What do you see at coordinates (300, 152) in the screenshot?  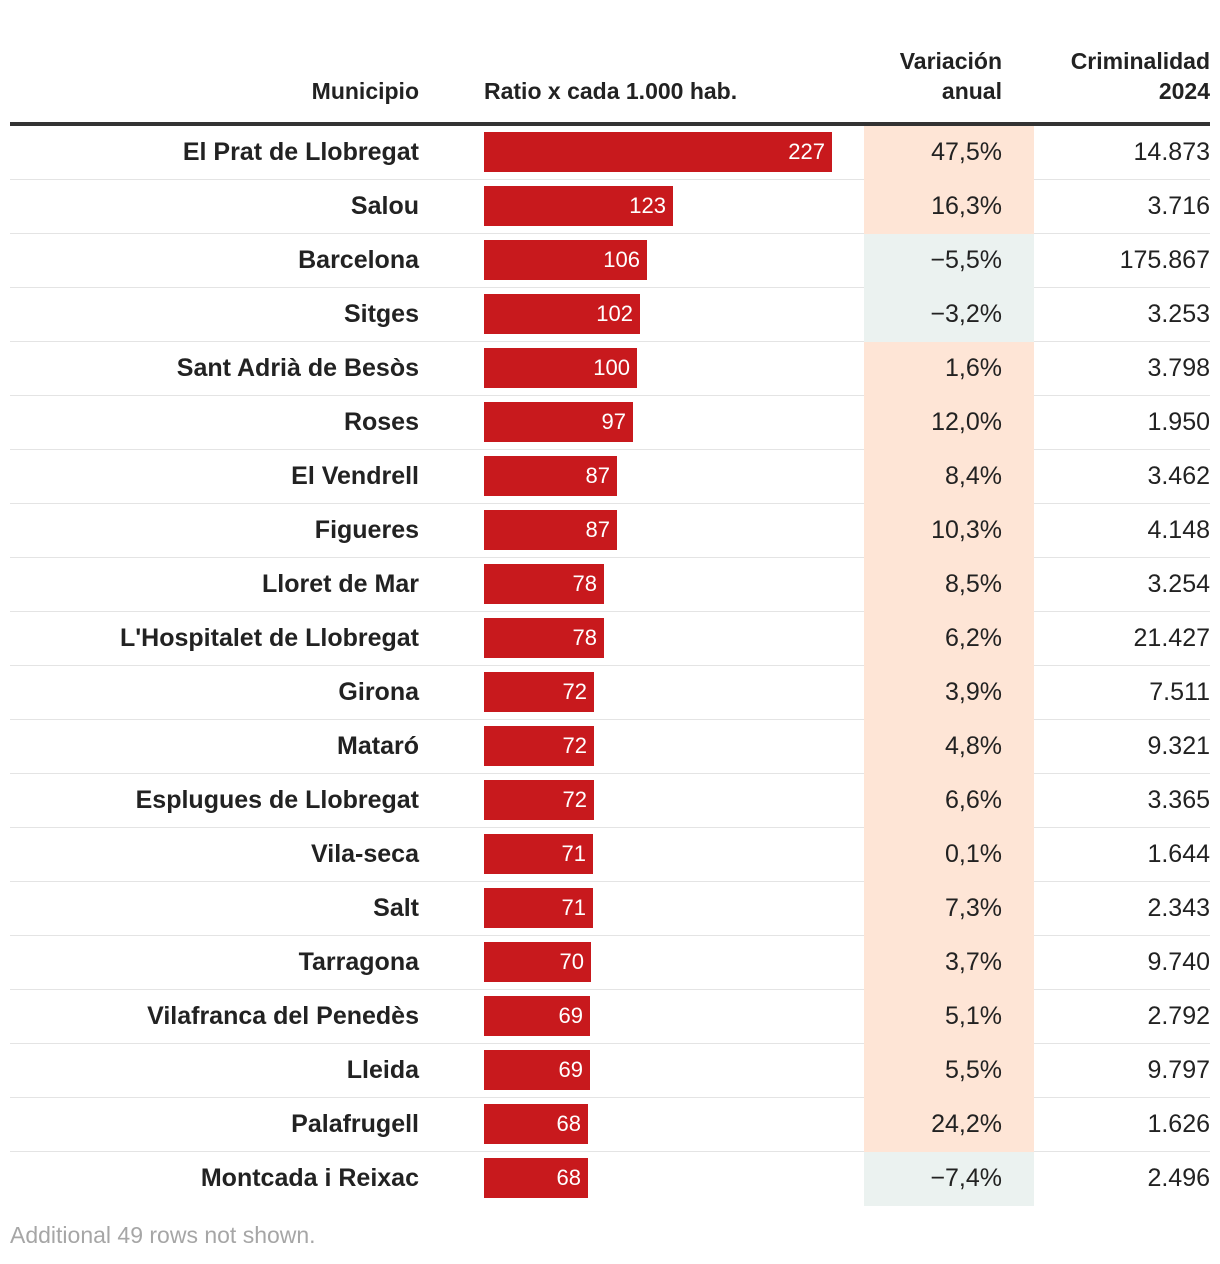 I see `municipio-label: El Prat de Llobregat` at bounding box center [300, 152].